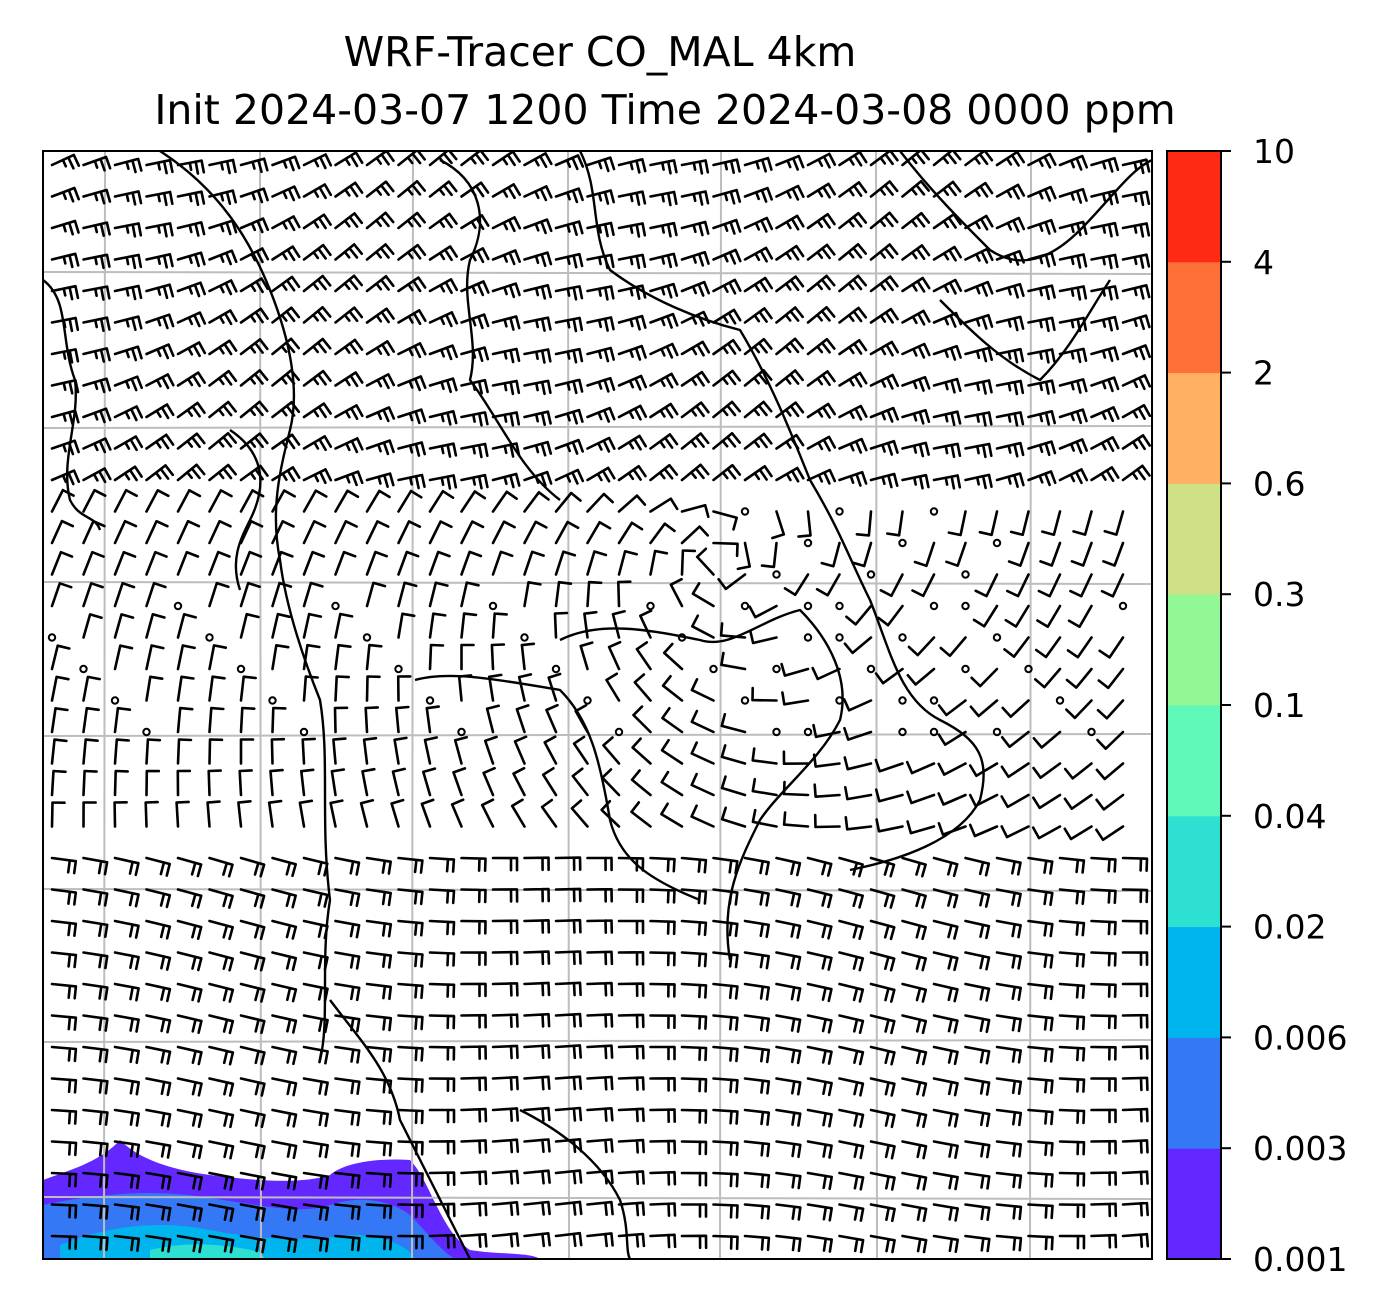 The width and height of the screenshot is (1400, 1313). Describe the element at coordinates (1256, 705) in the screenshot. I see `colorbar: 0.001 0.003 0.006 0.02 0.04 0.1 0.3 0.6 2 4 10` at that location.